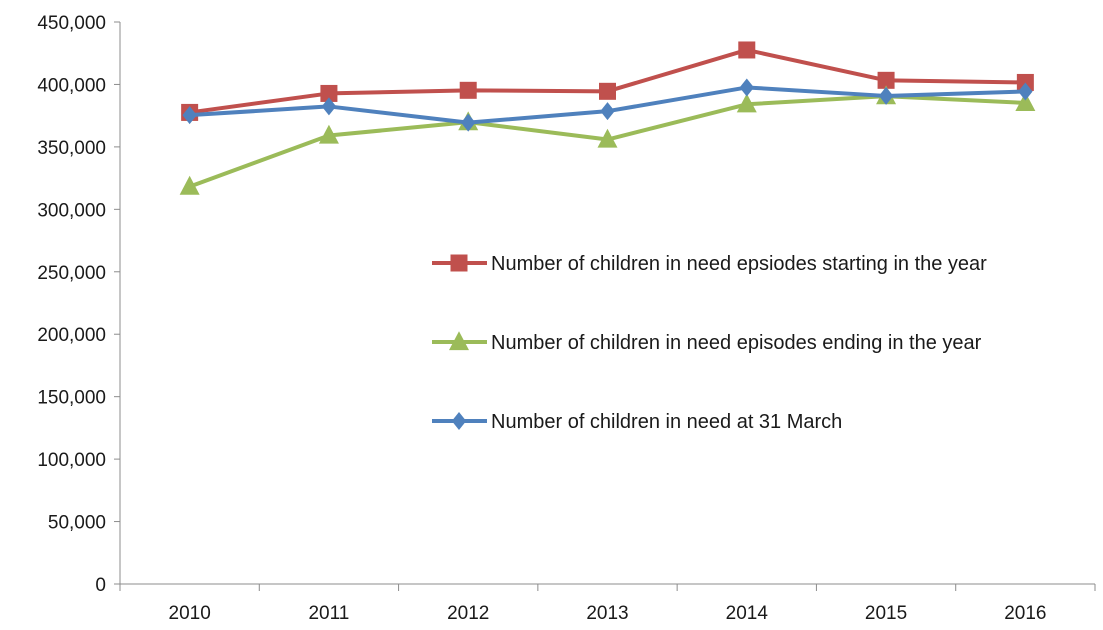  What do you see at coordinates (666, 422) in the screenshot?
I see `legend-label: Number of children in need at 31 March` at bounding box center [666, 422].